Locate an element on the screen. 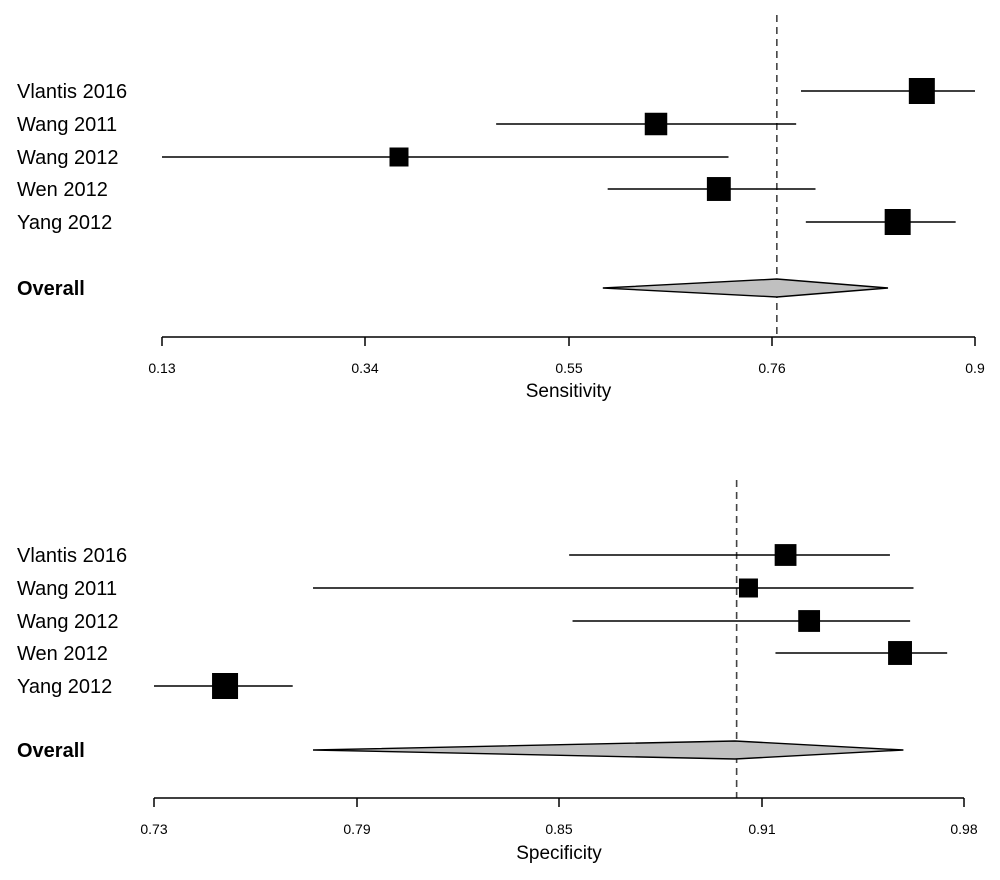 Image resolution: width=1000 pixels, height=880 pixels. x-tick-label: 0.91 is located at coordinates (761, 829).